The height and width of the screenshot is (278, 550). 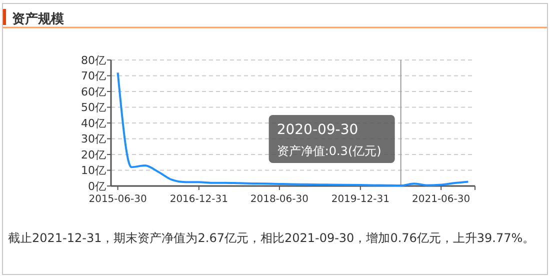 What do you see at coordinates (93, 171) in the screenshot?
I see `y-tick-label: 10亿` at bounding box center [93, 171].